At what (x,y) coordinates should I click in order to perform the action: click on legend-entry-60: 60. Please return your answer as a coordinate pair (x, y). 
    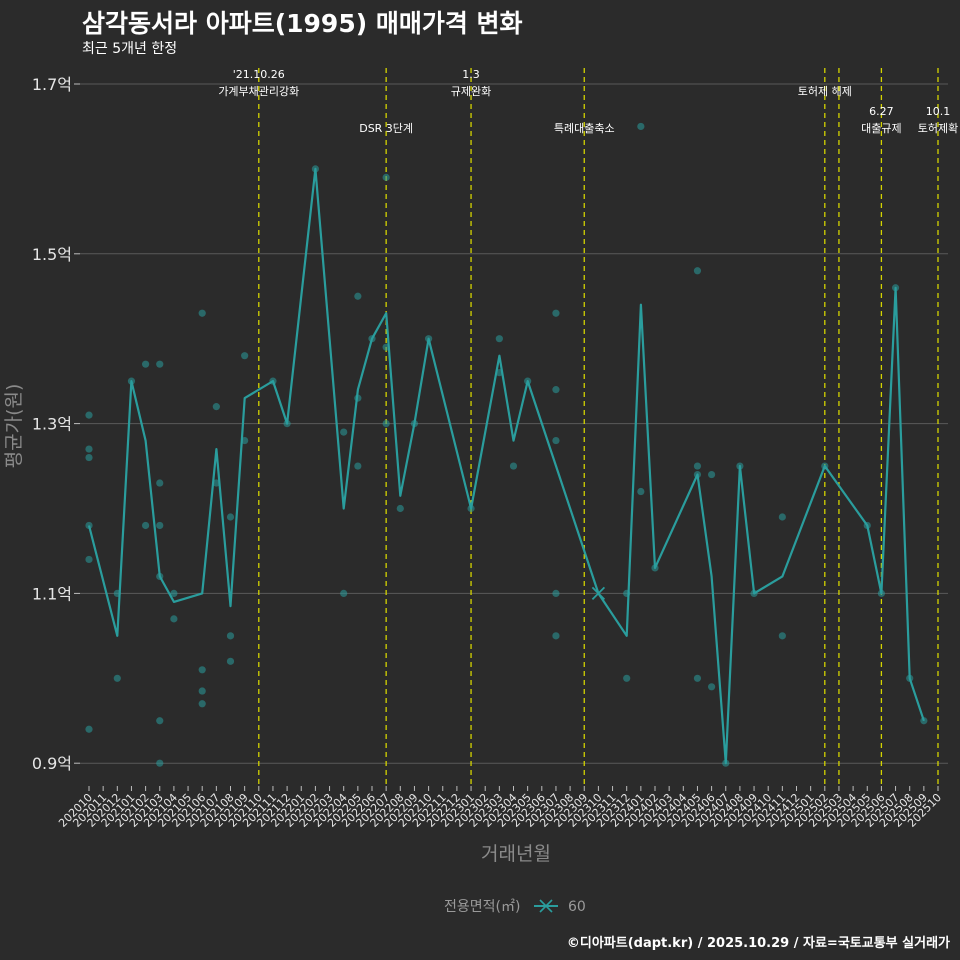
    Looking at the image, I should click on (577, 907).